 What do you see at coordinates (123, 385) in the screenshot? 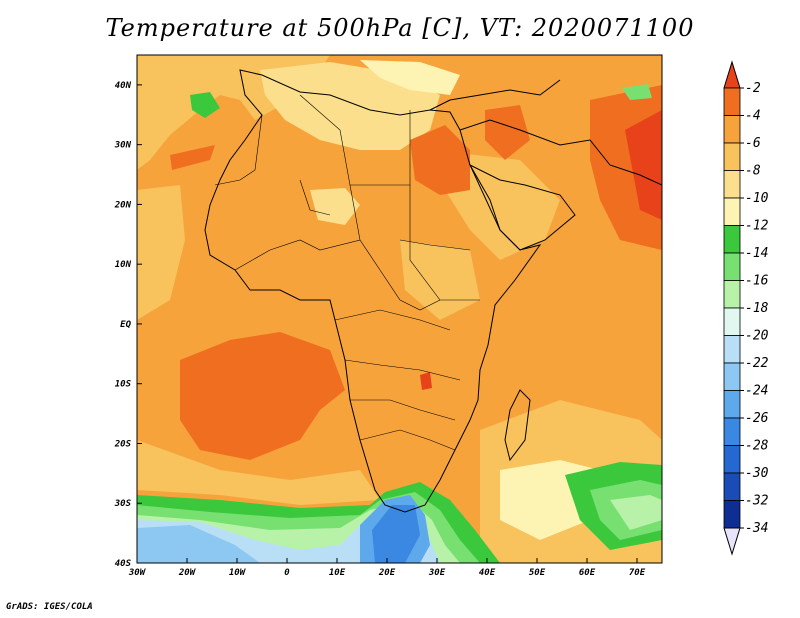
I see `lat-tick-label: 10S` at bounding box center [123, 385].